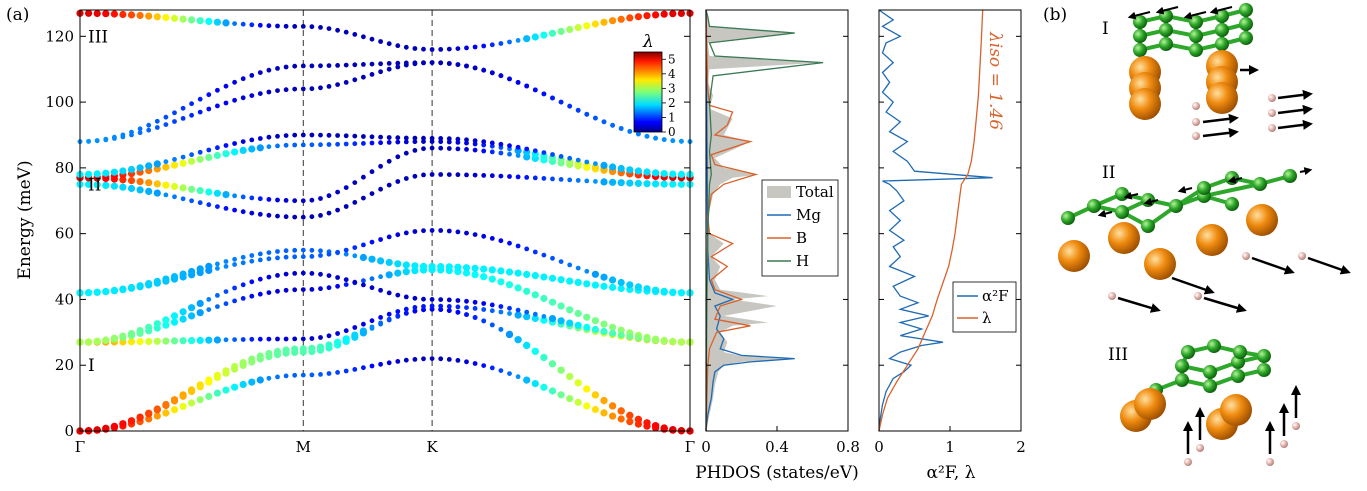  What do you see at coordinates (25, 219) in the screenshot?
I see `energy-axis-label: Energy (meV)` at bounding box center [25, 219].